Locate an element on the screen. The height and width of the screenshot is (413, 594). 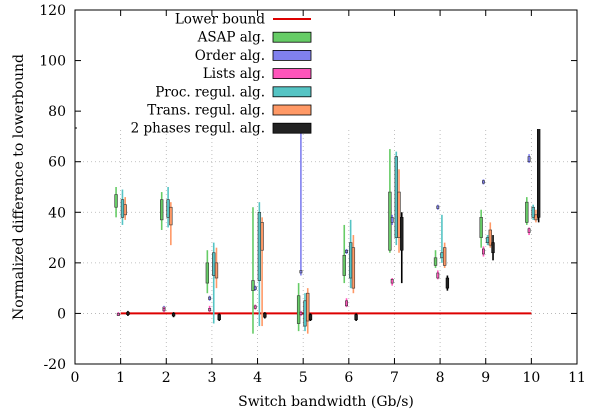
x-tick-label: 6 is located at coordinates (348, 378).